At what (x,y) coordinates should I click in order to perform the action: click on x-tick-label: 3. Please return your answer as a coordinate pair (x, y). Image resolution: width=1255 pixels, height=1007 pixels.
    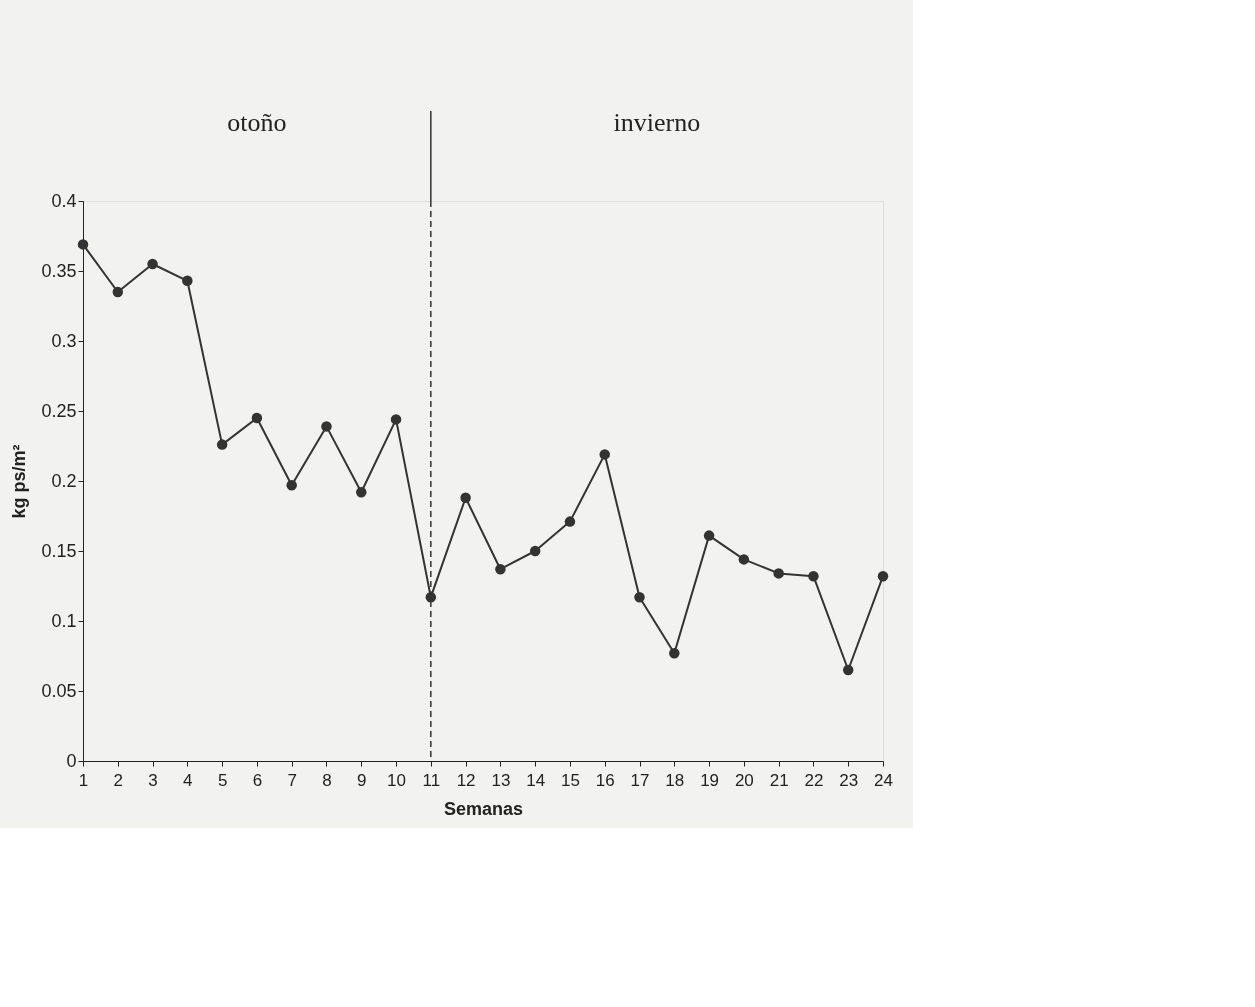
    Looking at the image, I should click on (153, 780).